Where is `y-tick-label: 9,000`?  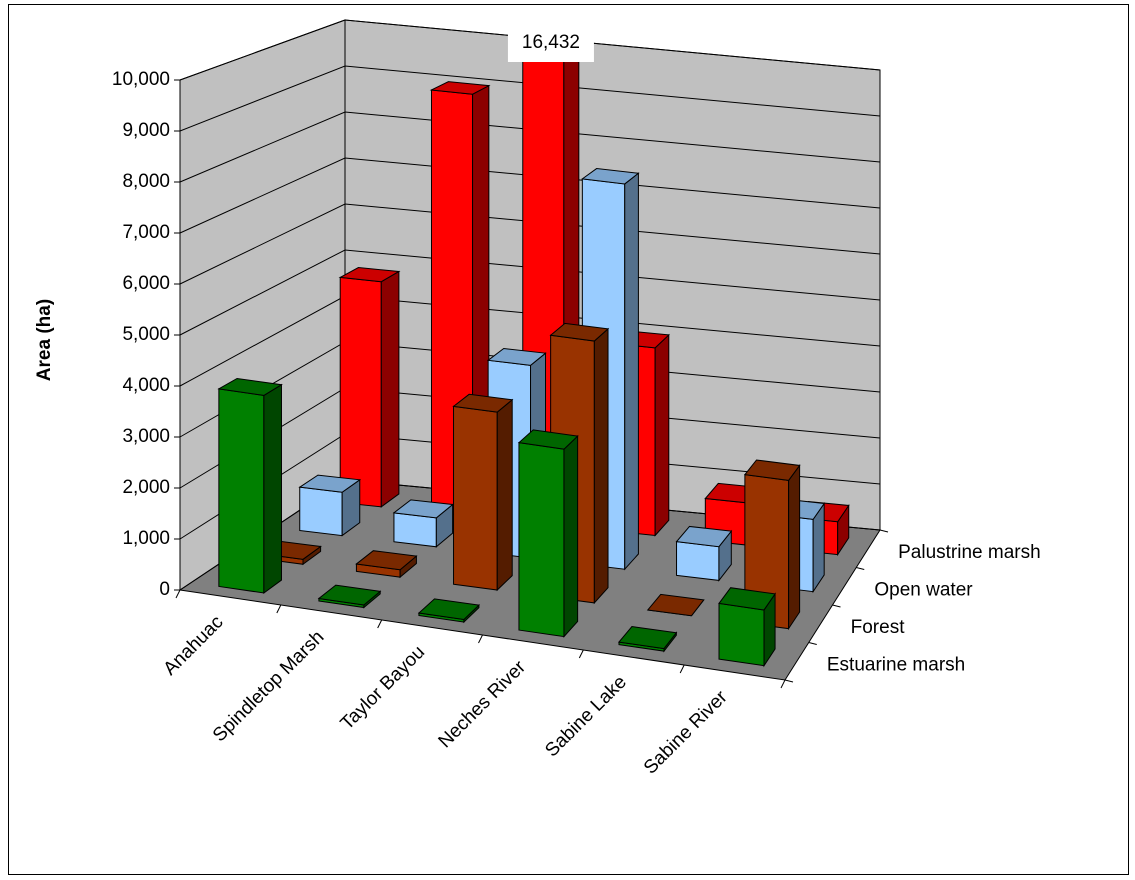 y-tick-label: 9,000 is located at coordinates (146, 130).